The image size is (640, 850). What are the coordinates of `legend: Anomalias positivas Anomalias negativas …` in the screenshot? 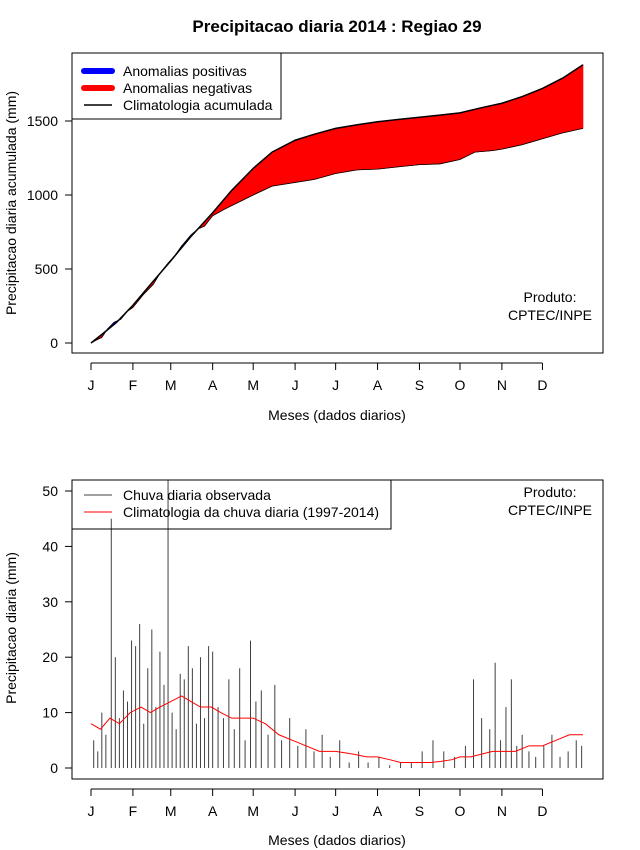 It's located at (176, 86).